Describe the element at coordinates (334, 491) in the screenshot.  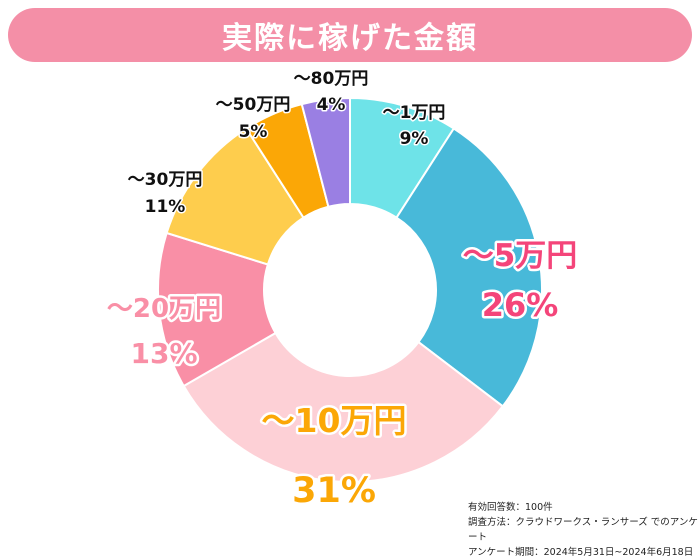
I see `slice-pct-2: 31%` at that location.